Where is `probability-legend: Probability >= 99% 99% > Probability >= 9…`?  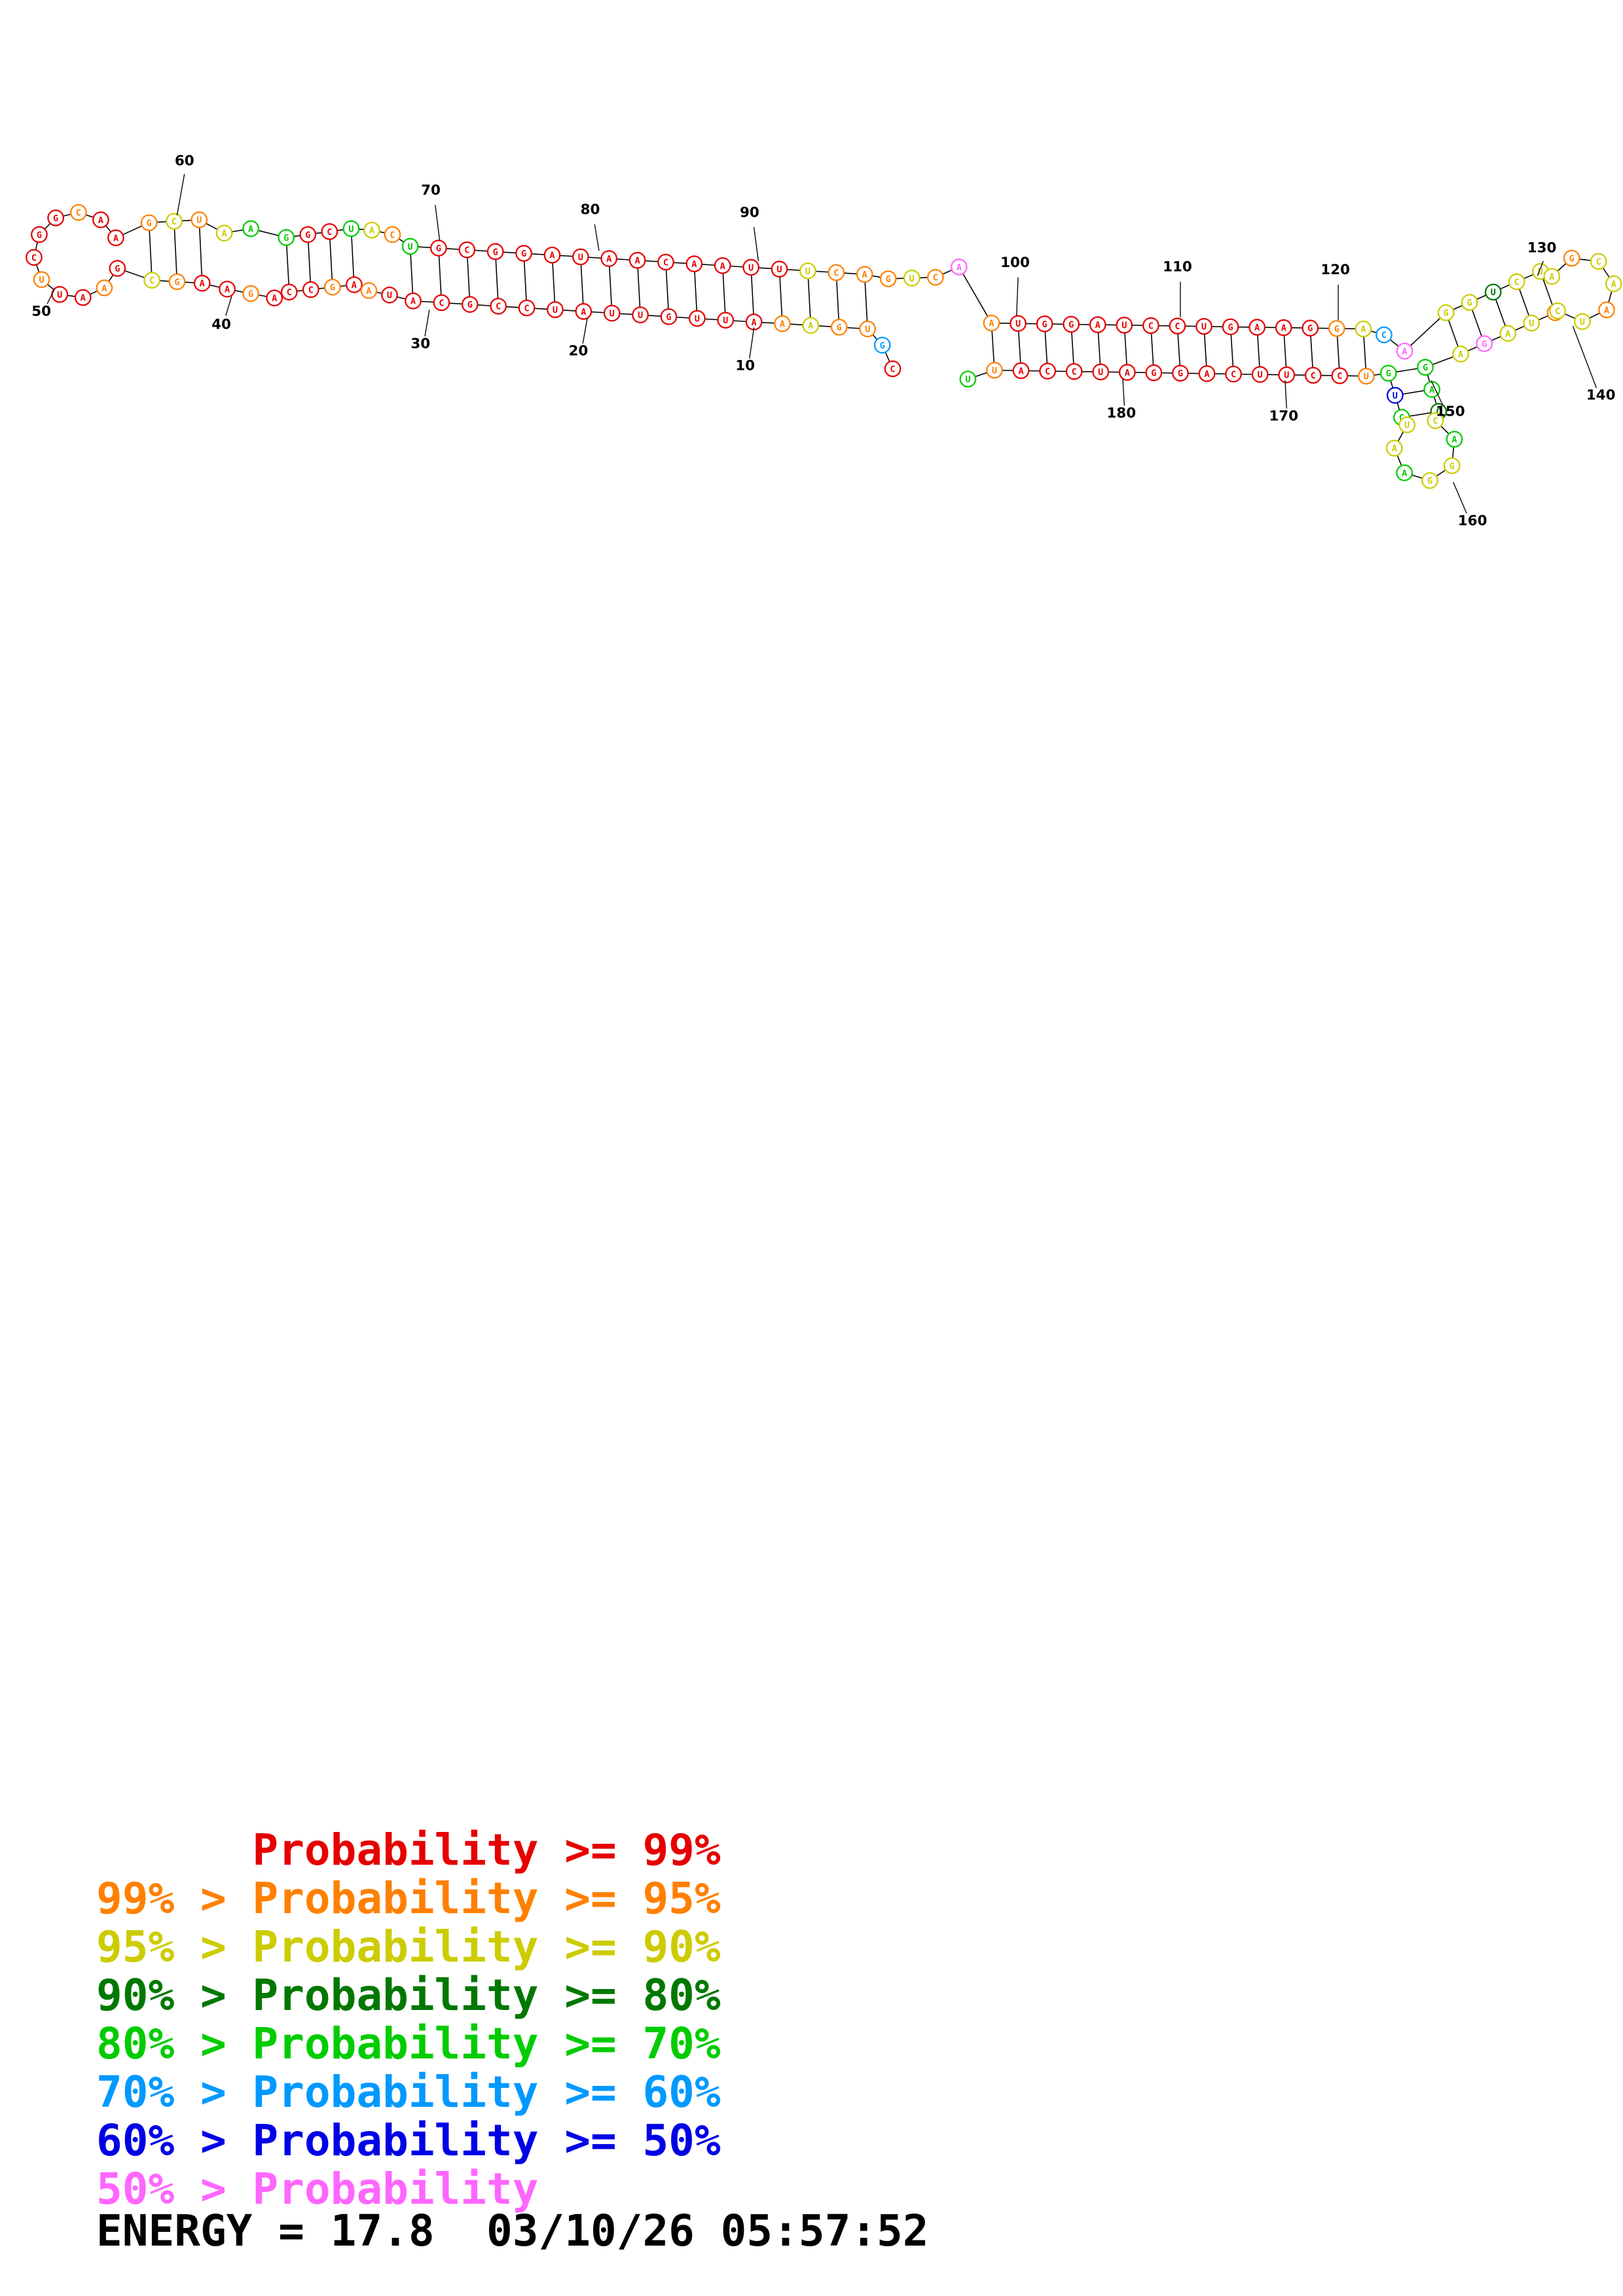
probability-legend: Probability >= 99% 99% > Probability >= 9… is located at coordinates (408, 2020).